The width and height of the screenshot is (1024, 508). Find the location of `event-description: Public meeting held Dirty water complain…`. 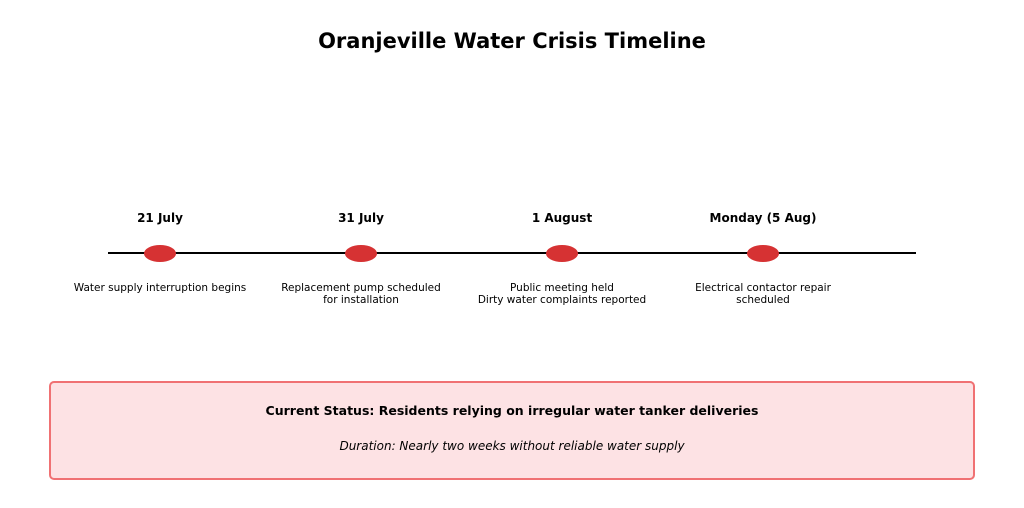

event-description: Public meeting held Dirty water complain… is located at coordinates (562, 294).